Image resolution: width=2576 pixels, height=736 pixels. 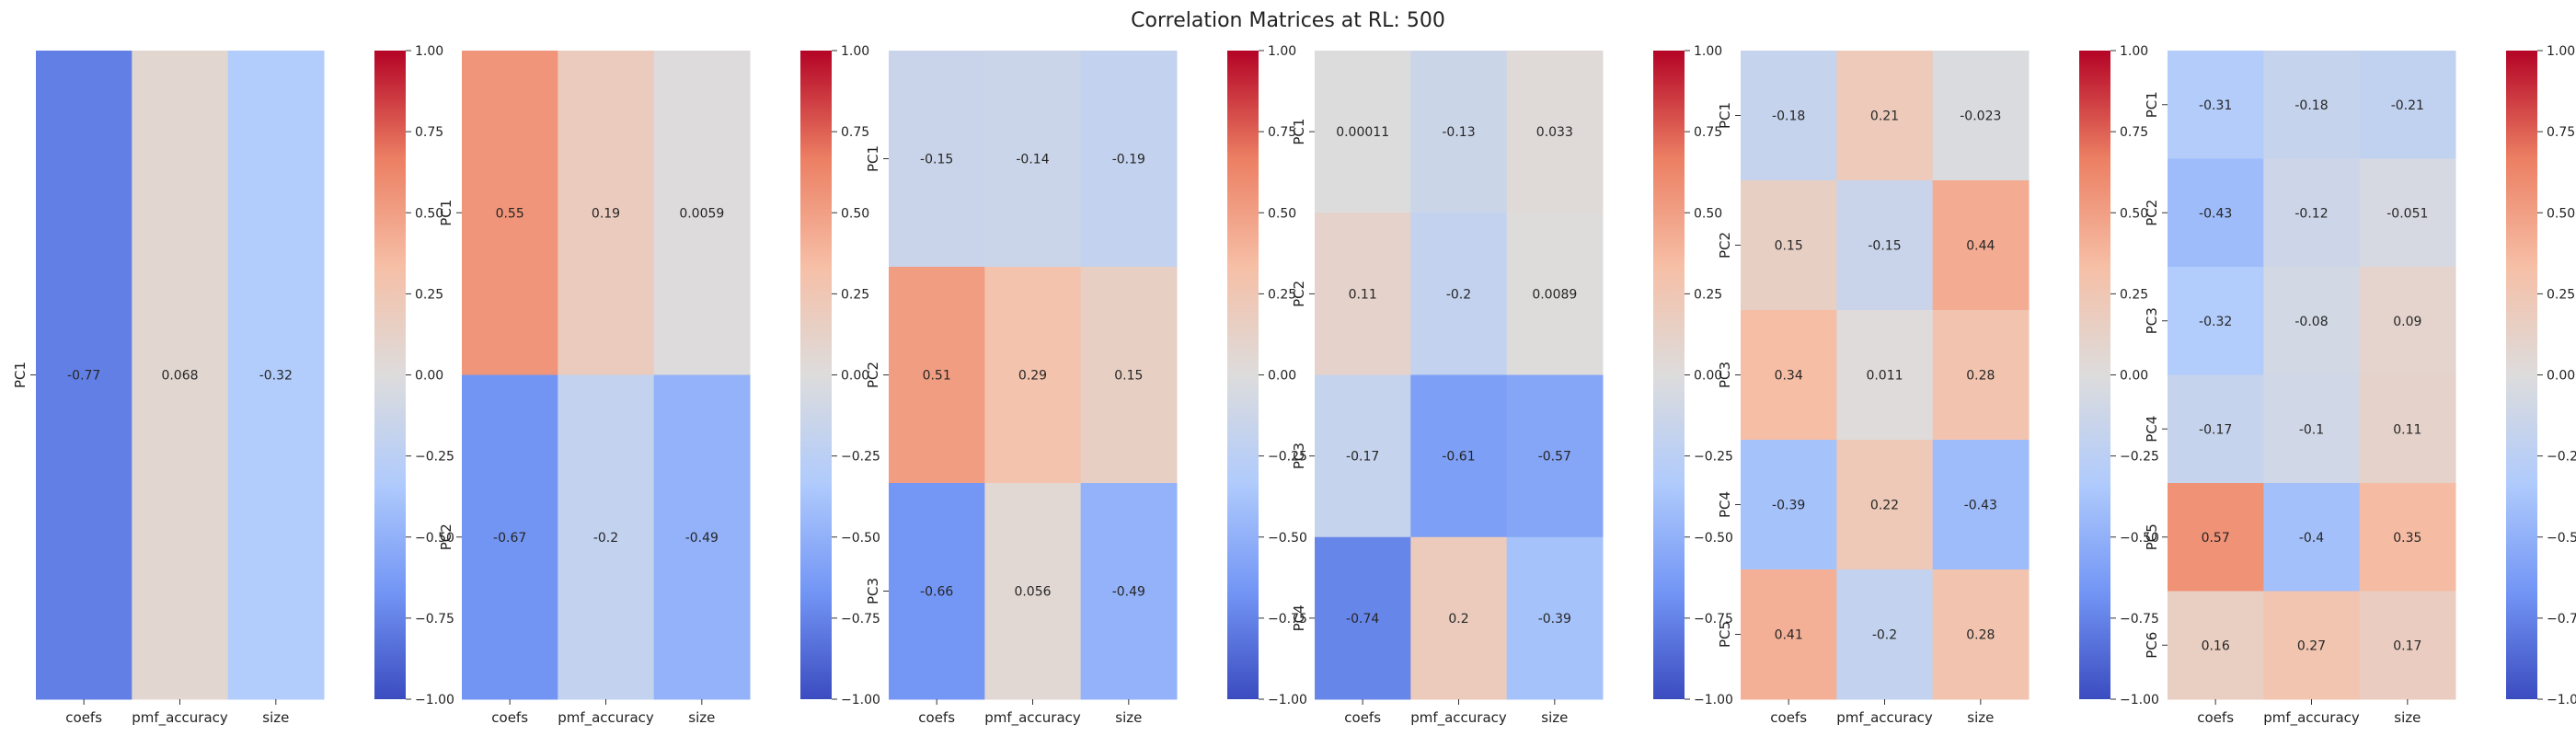 What do you see at coordinates (2215, 105) in the screenshot?
I see `cell-value-label: -0.31` at bounding box center [2215, 105].